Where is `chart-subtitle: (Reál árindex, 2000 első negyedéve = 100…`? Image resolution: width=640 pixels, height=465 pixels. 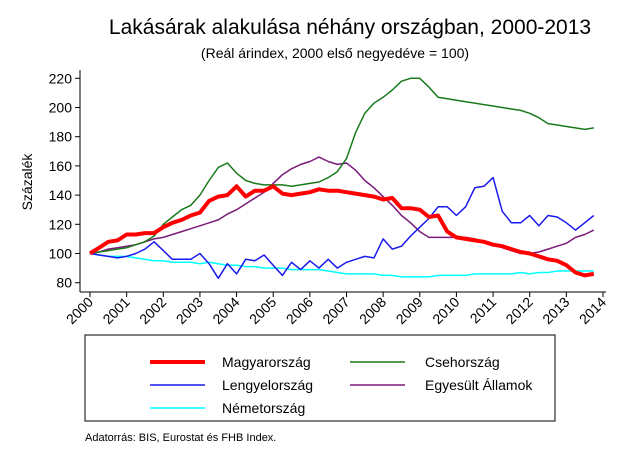 chart-subtitle: (Reál árindex, 2000 első negyedéve = 100… is located at coordinates (335, 53).